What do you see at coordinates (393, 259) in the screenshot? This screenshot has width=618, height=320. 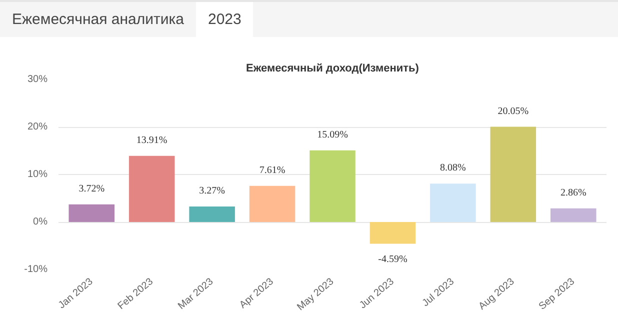 I see `data-label: -4.59%` at bounding box center [393, 259].